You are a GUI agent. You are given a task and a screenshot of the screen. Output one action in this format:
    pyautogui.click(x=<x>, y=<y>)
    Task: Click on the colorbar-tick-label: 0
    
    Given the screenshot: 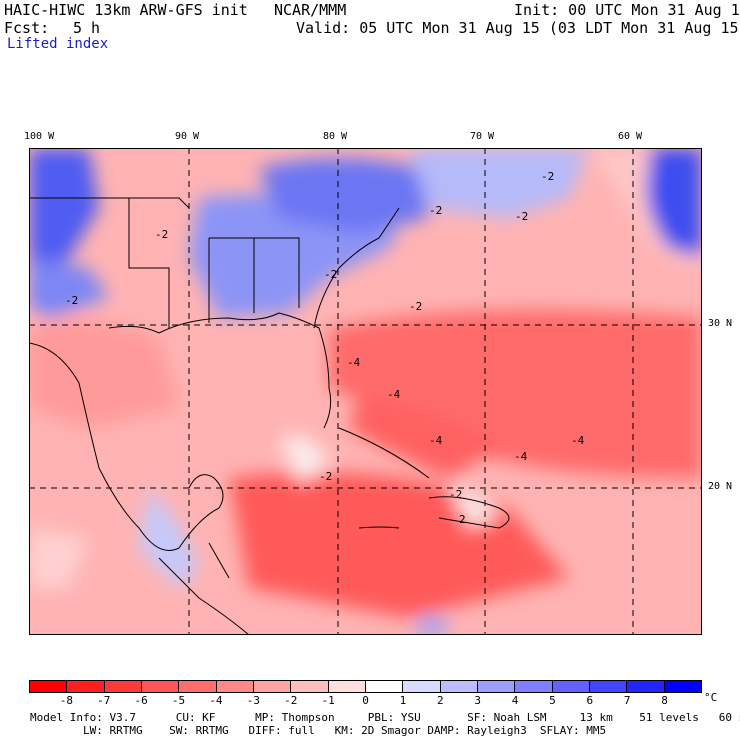 What is the action you would take?
    pyautogui.click(x=365, y=700)
    